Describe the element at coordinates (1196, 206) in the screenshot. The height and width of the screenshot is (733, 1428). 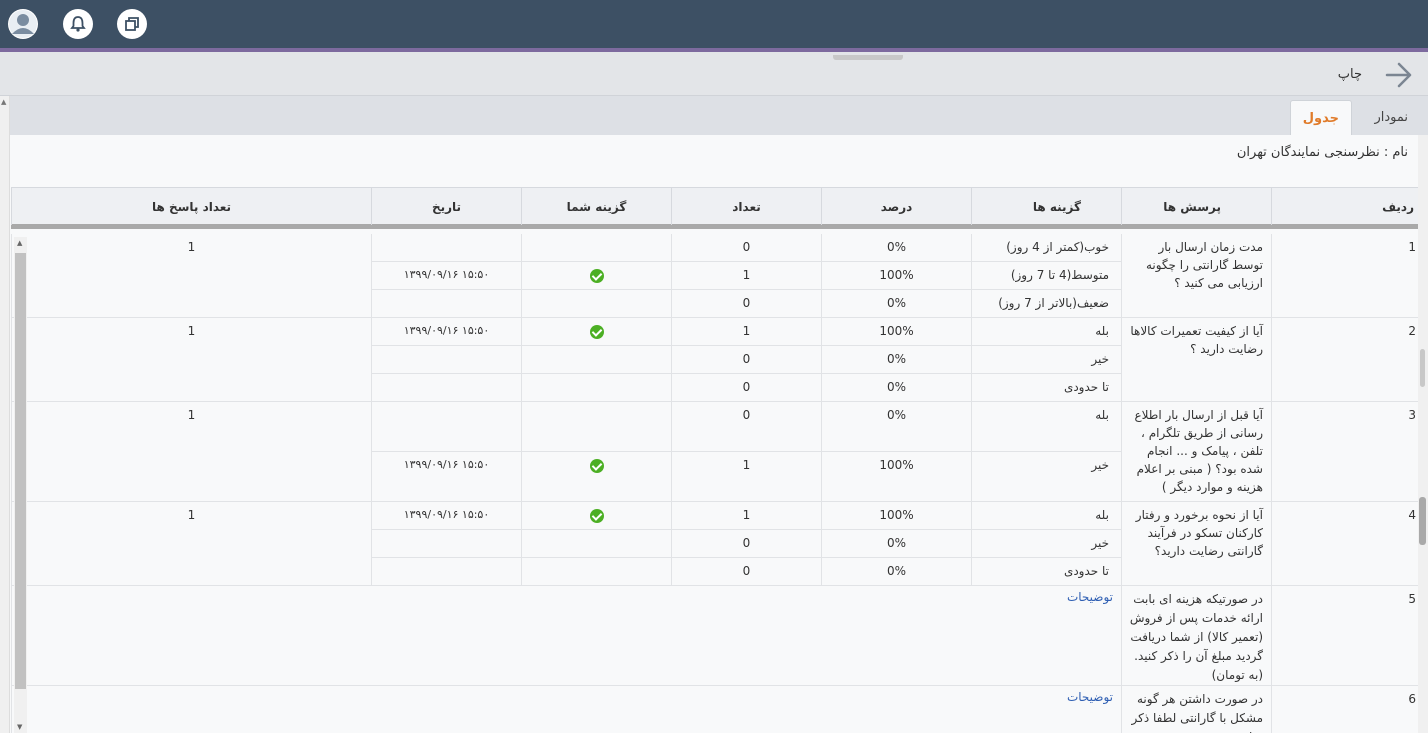
I see `column-header-question: پرسش ها` at that location.